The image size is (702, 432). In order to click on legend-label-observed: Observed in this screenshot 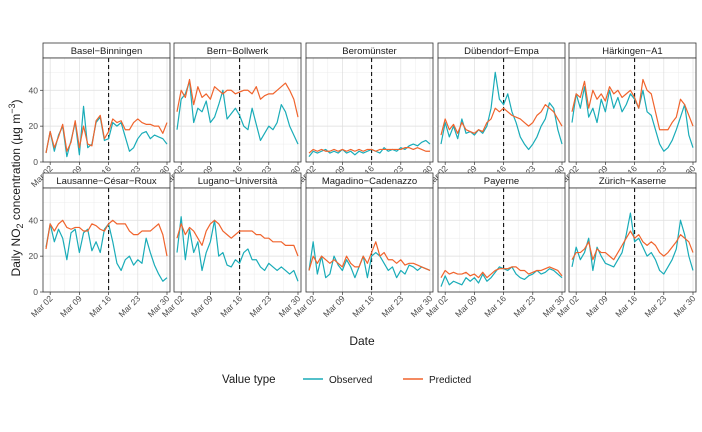, I will do `click(350, 380)`.